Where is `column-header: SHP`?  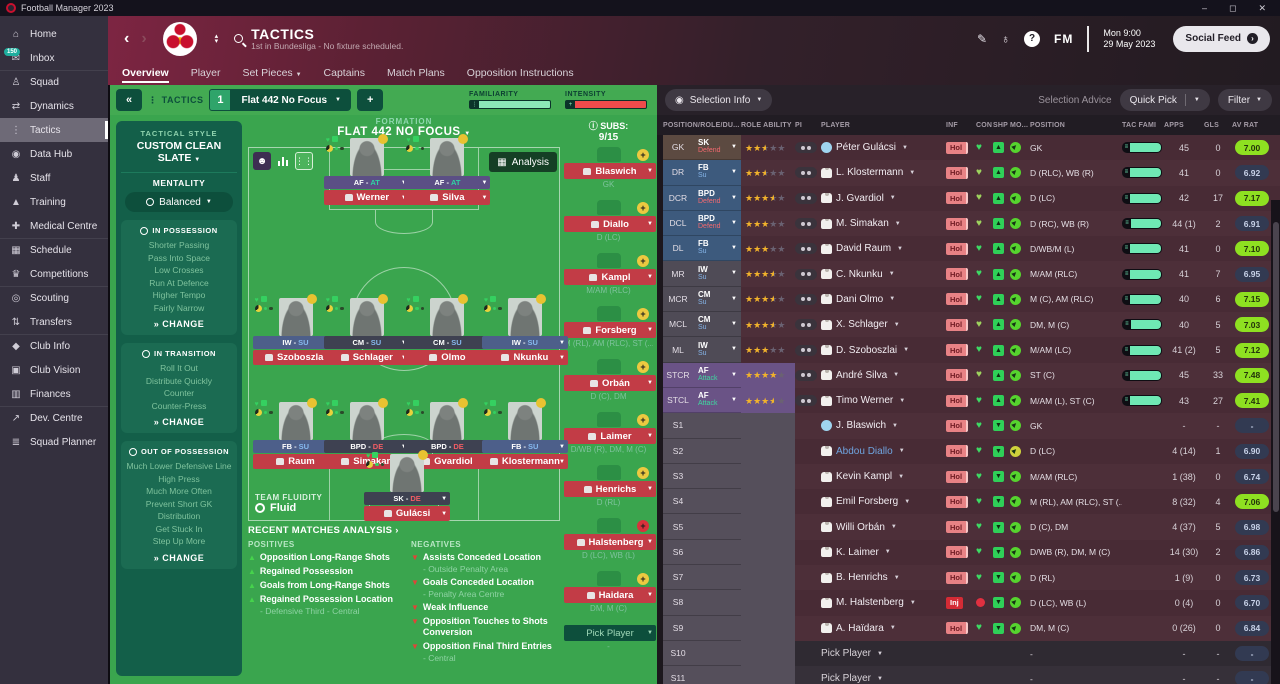
column-header: SHP is located at coordinates (1000, 125).